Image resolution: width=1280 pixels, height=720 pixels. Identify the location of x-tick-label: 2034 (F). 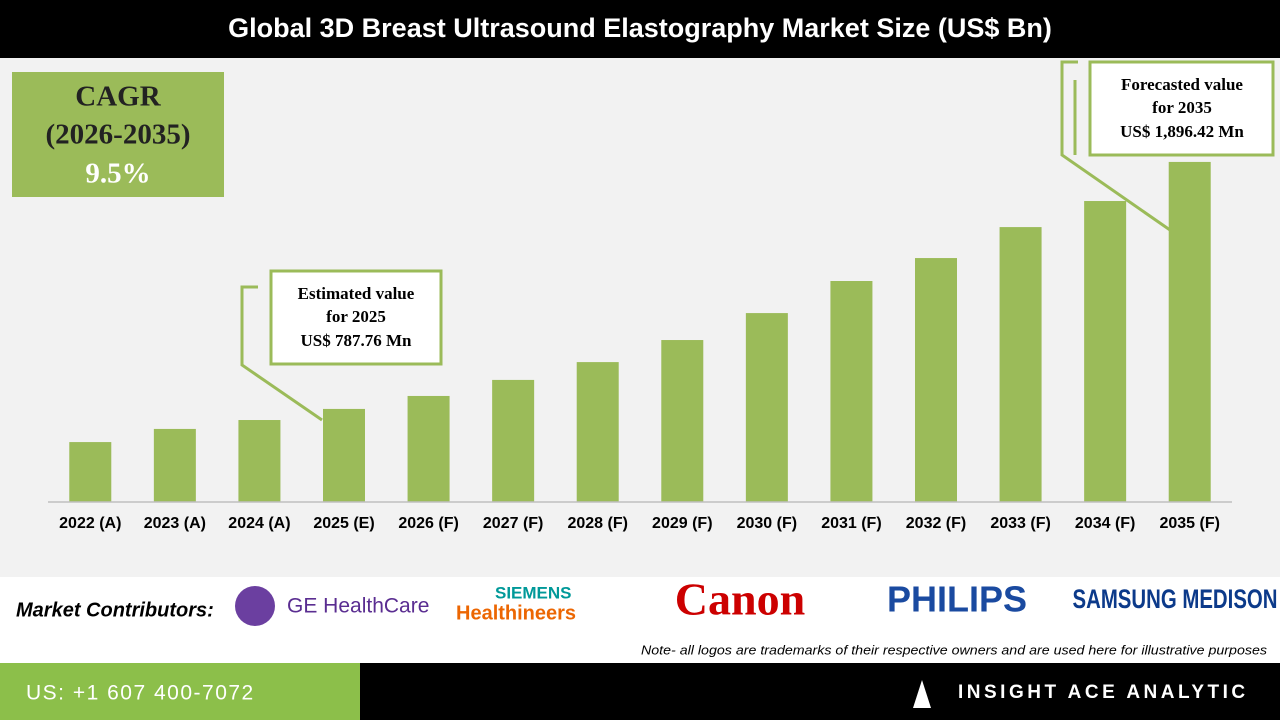
(1105, 523).